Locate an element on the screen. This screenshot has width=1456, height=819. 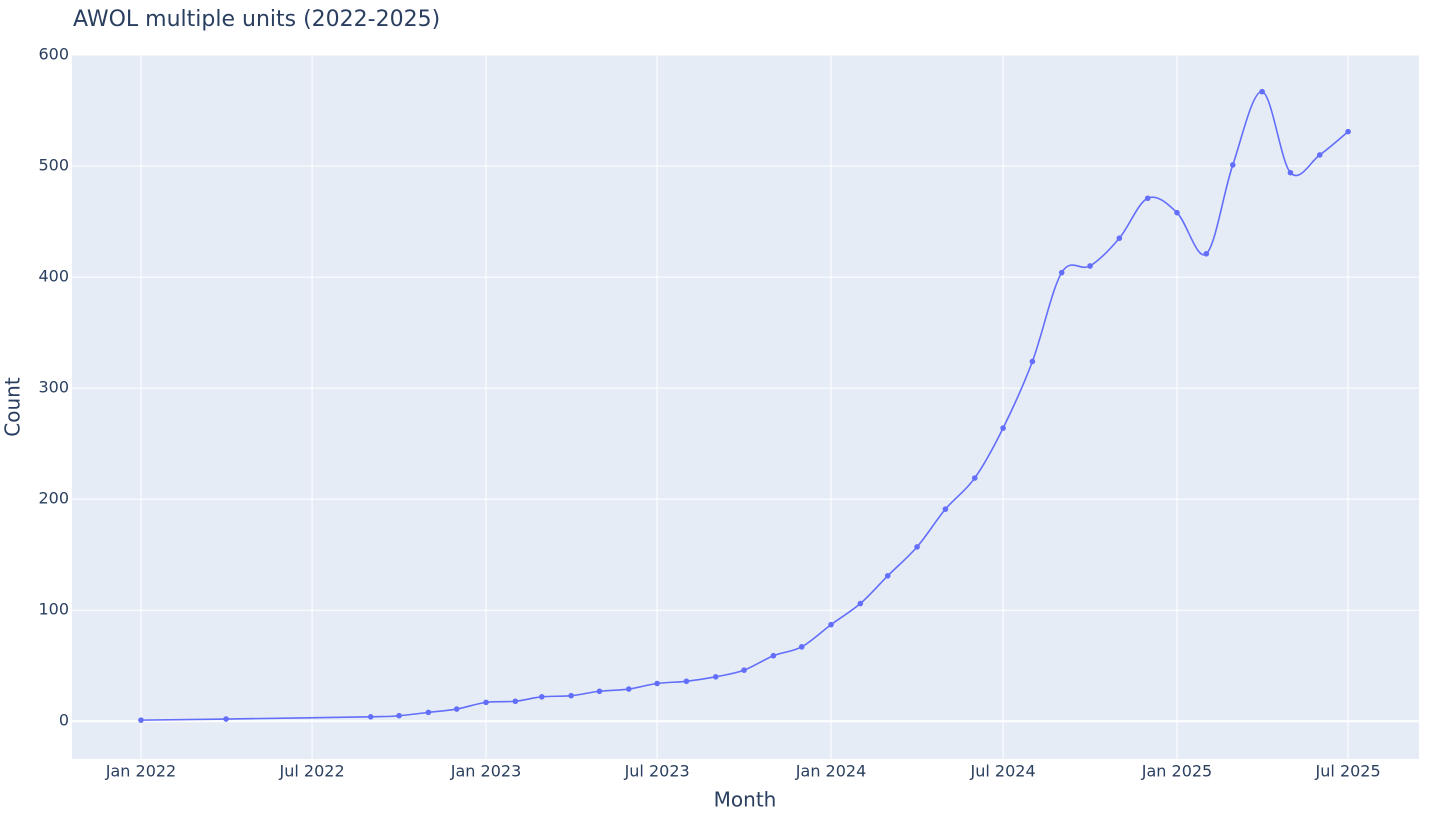
y-tick-label: 500 is located at coordinates (53, 165).